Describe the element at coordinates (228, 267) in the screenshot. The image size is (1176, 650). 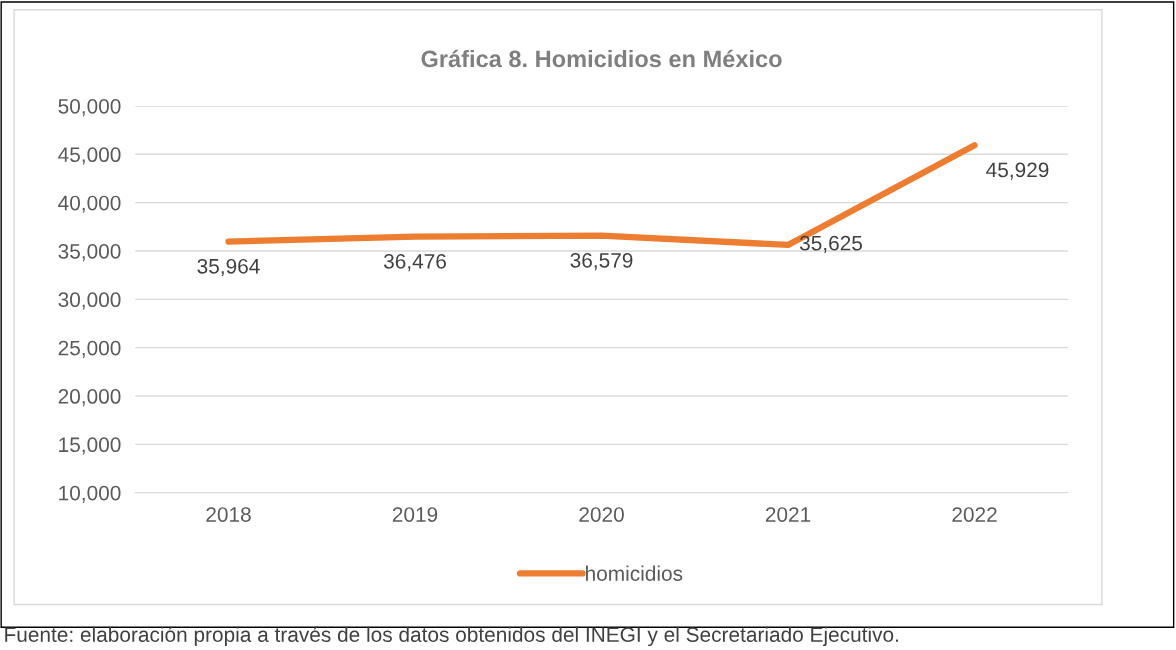
I see `data-label: 35,964` at that location.